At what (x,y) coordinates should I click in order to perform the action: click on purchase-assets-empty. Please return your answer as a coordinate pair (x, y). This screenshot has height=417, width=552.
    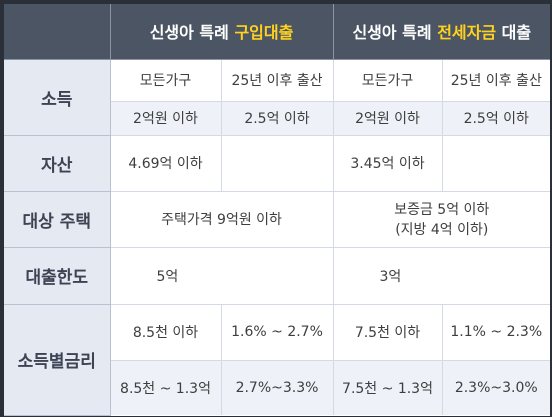
    Looking at the image, I should click on (277, 163).